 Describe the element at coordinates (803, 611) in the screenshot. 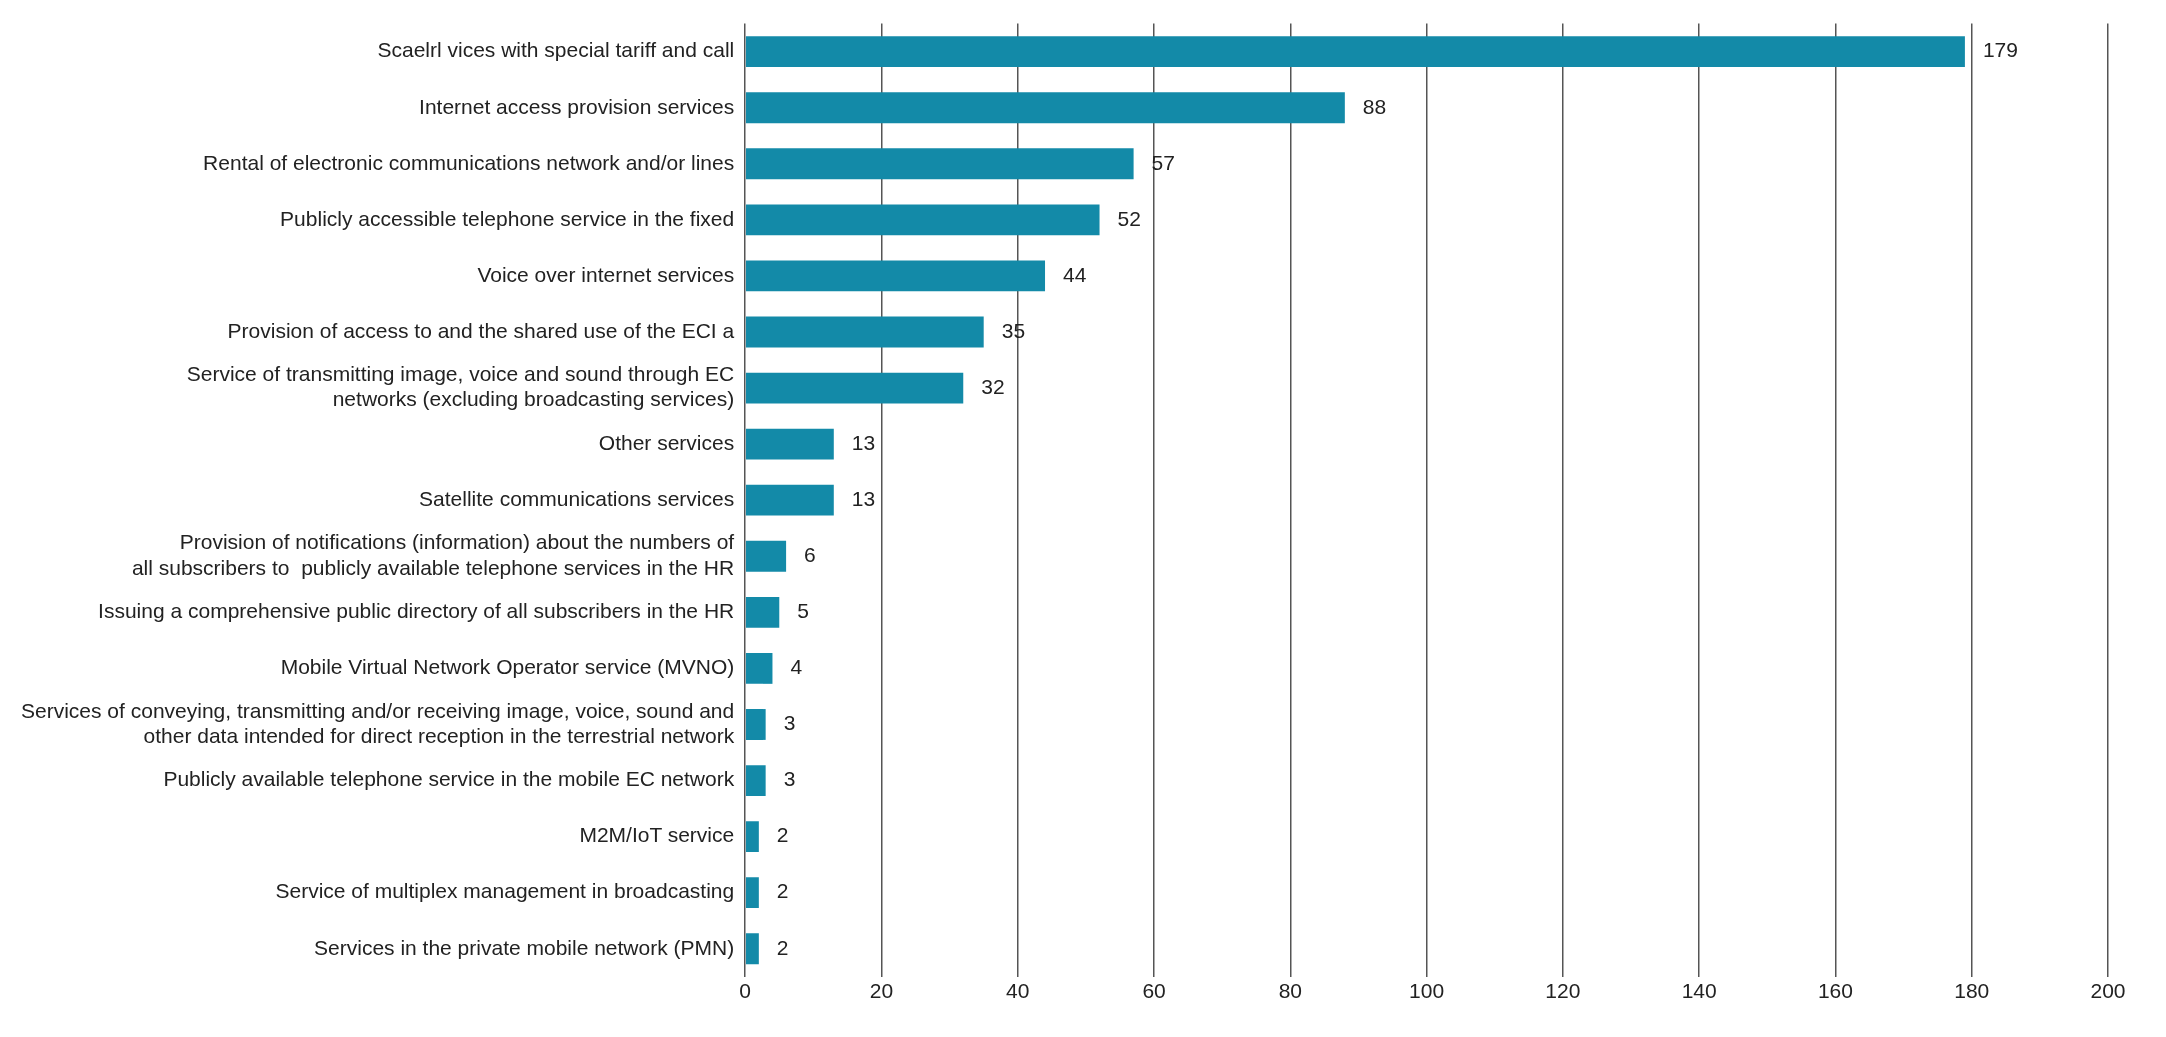

I see `data-label: 5` at that location.